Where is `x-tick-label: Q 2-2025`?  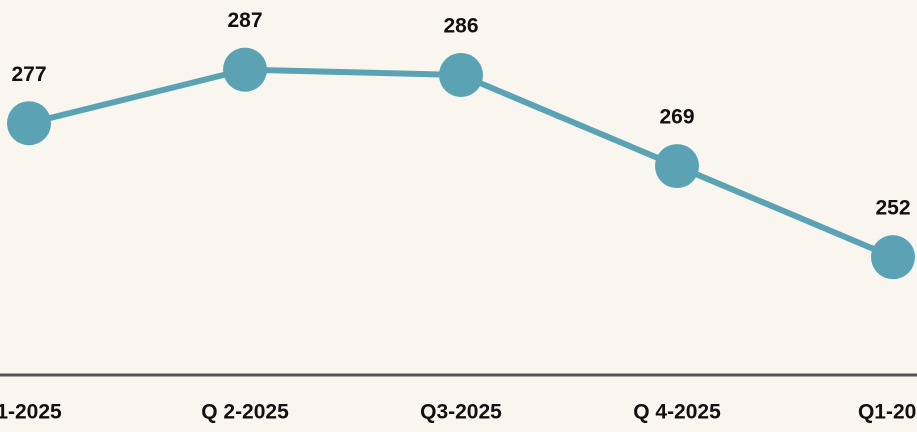 x-tick-label: Q 2-2025 is located at coordinates (245, 412).